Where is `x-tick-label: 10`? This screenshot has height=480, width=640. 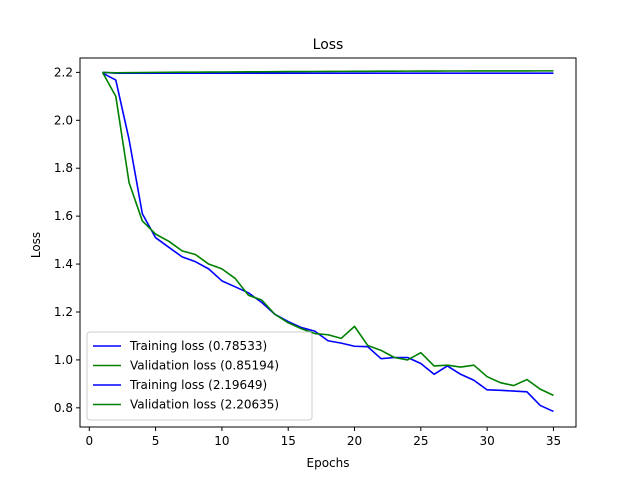 x-tick-label: 10 is located at coordinates (221, 441).